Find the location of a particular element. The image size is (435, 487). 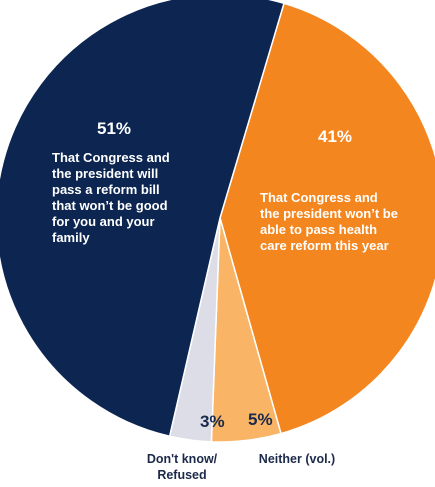

slice-label-5: 5% is located at coordinates (260, 419).